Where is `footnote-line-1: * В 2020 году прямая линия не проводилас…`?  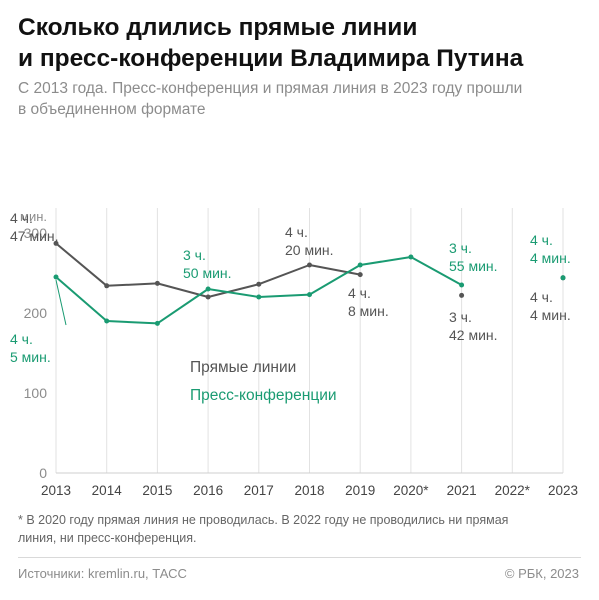
footnote-line-1: * В 2020 году прямая линия не проводилас… is located at coordinates (263, 520).